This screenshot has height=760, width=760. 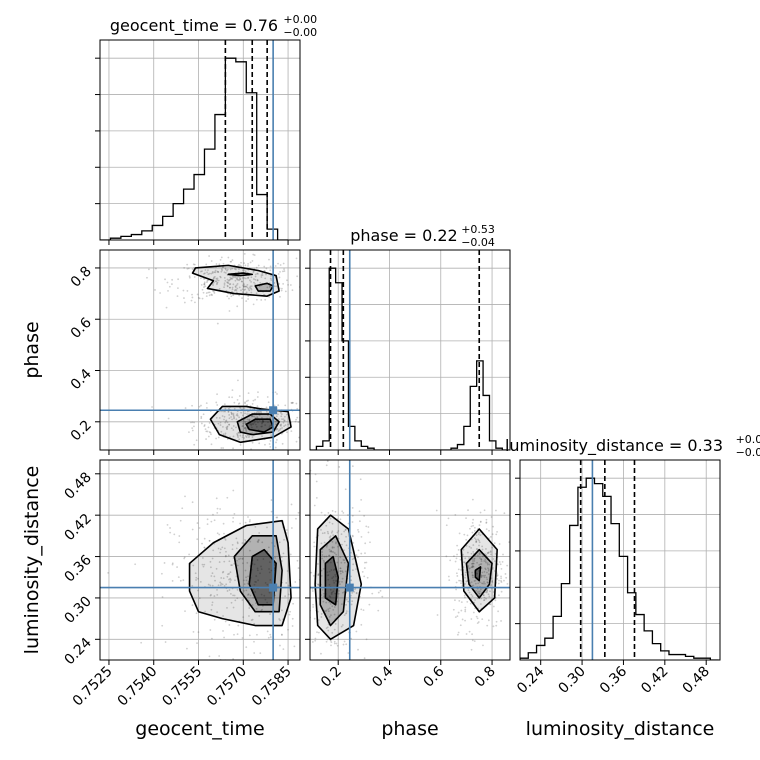 I want to click on y-tick-label-phase: 0.4, so click(x=81, y=379).